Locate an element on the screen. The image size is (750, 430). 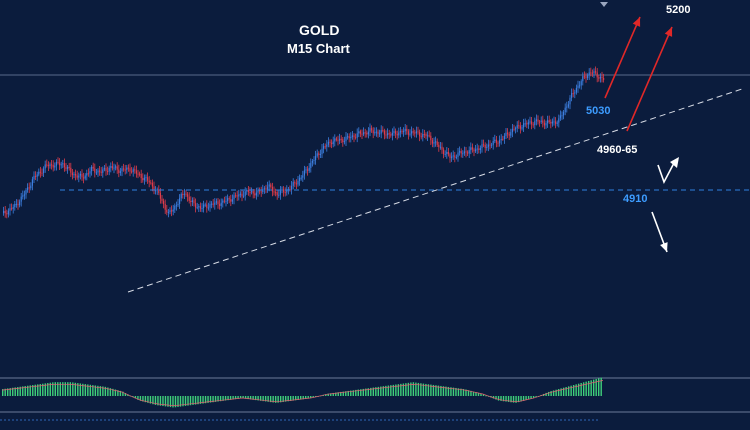
level-label-4910: 4910 is located at coordinates (635, 199).